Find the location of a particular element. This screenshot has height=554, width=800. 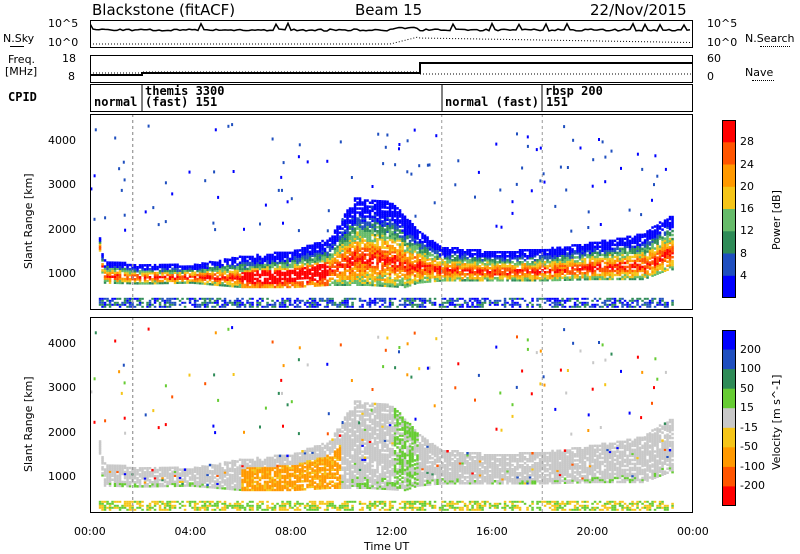

colorbar-tick-label: 12 is located at coordinates (747, 231).